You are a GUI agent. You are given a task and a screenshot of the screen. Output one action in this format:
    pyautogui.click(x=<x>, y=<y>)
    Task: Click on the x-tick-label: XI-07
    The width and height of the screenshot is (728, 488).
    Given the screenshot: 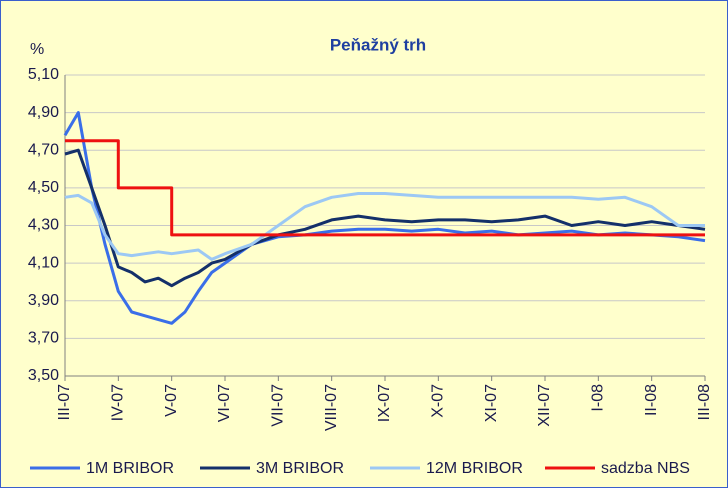 What is the action you would take?
    pyautogui.click(x=491, y=403)
    